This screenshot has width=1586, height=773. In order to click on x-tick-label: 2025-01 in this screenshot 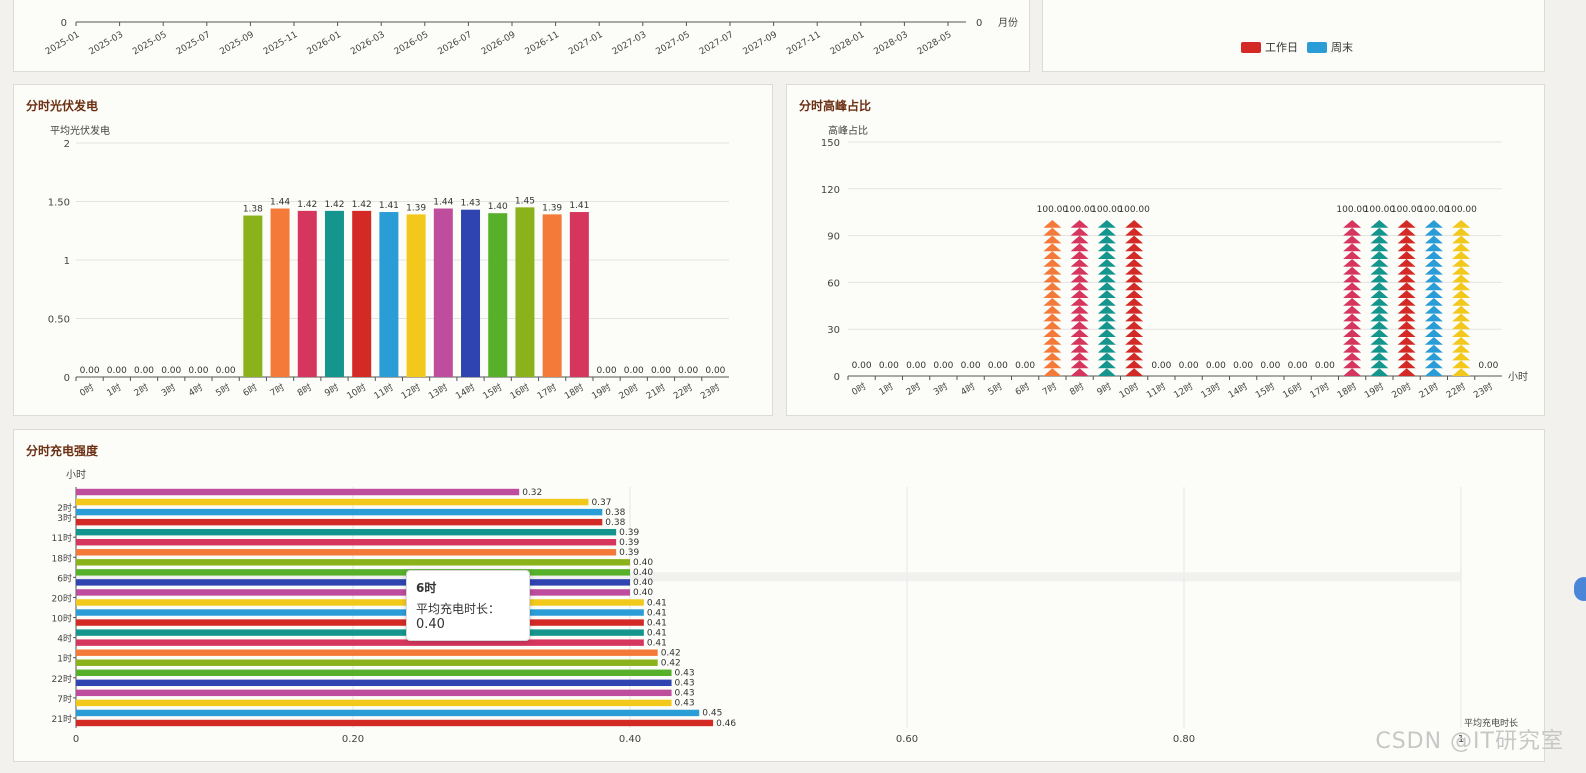, I will do `click(63, 43)`.